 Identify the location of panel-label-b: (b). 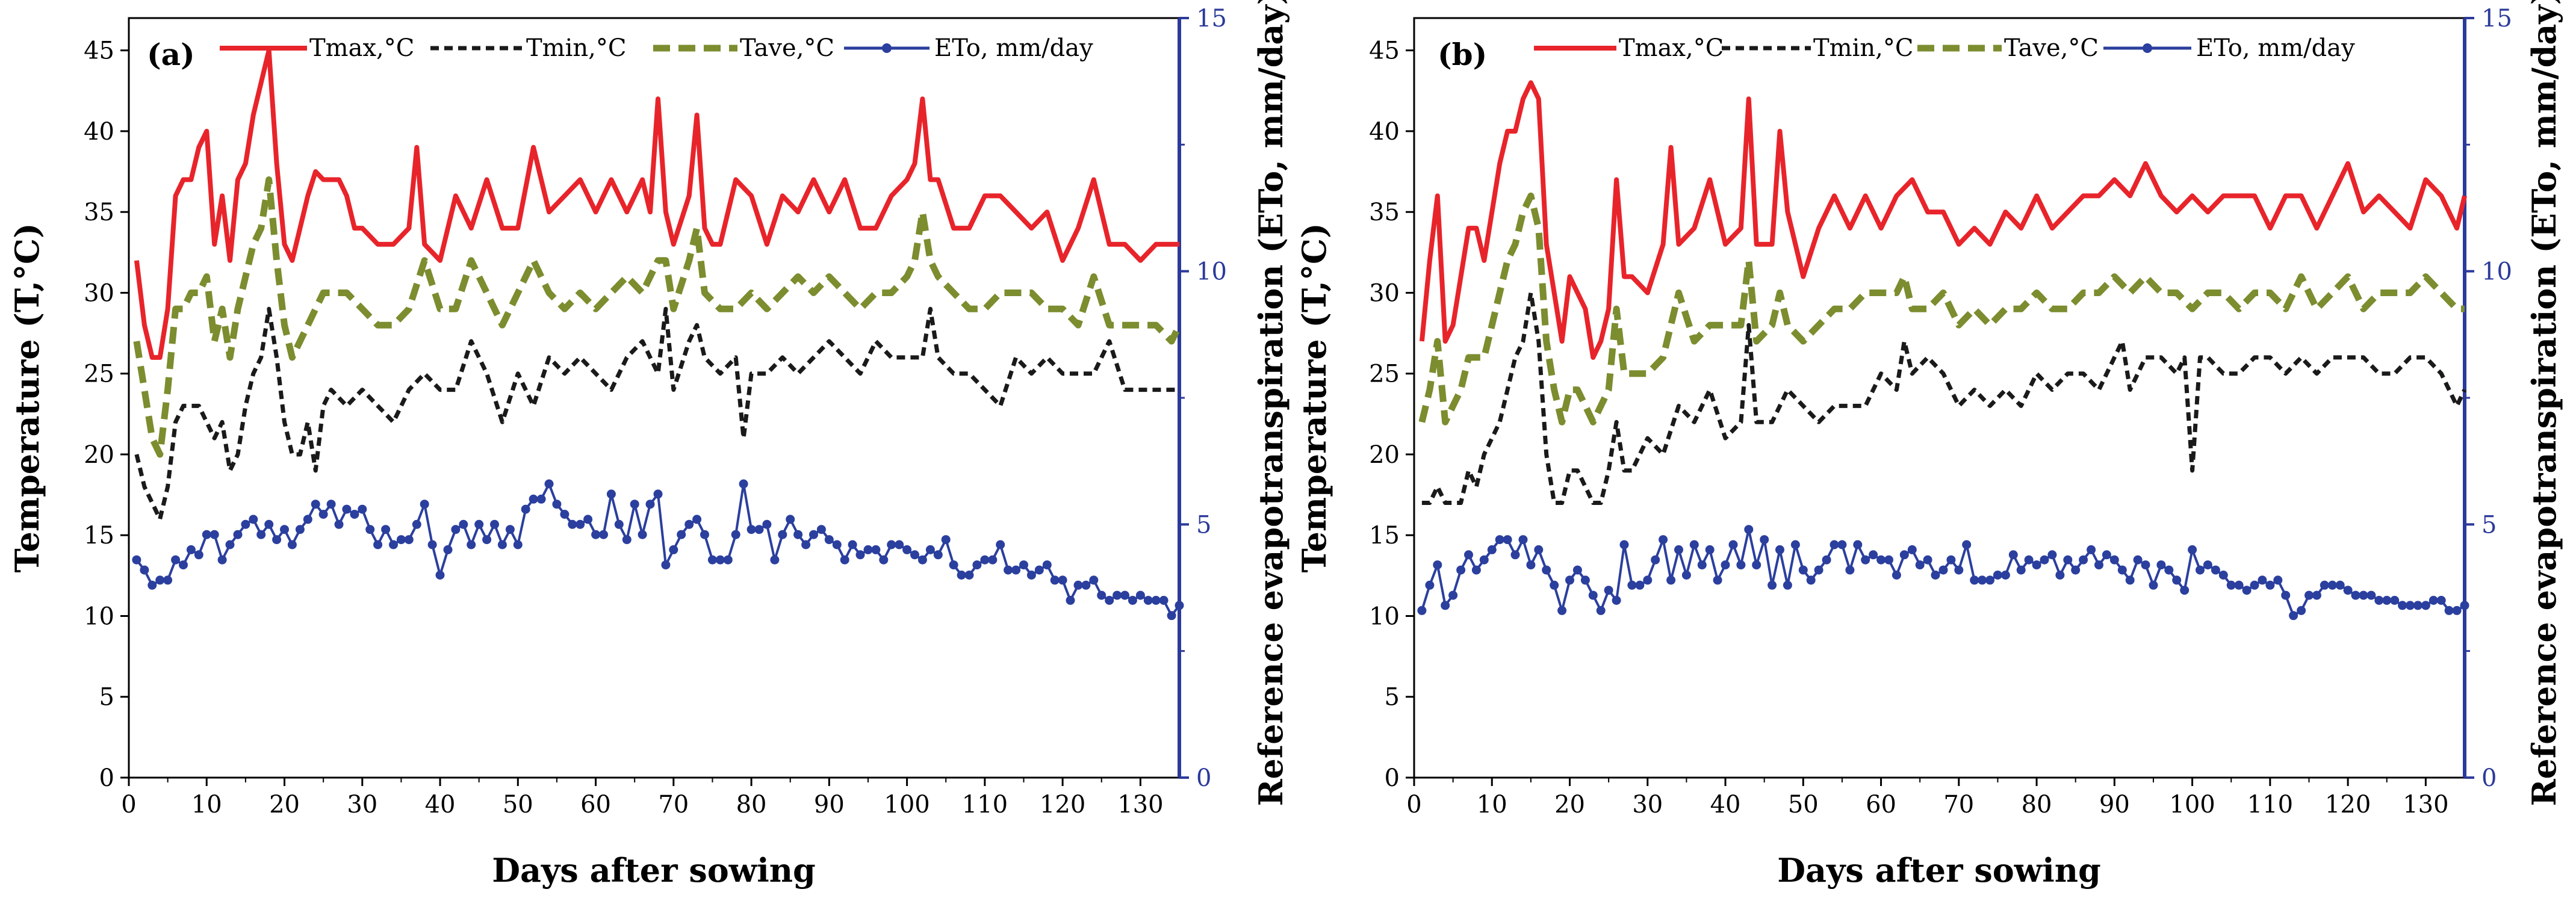
(1462, 54).